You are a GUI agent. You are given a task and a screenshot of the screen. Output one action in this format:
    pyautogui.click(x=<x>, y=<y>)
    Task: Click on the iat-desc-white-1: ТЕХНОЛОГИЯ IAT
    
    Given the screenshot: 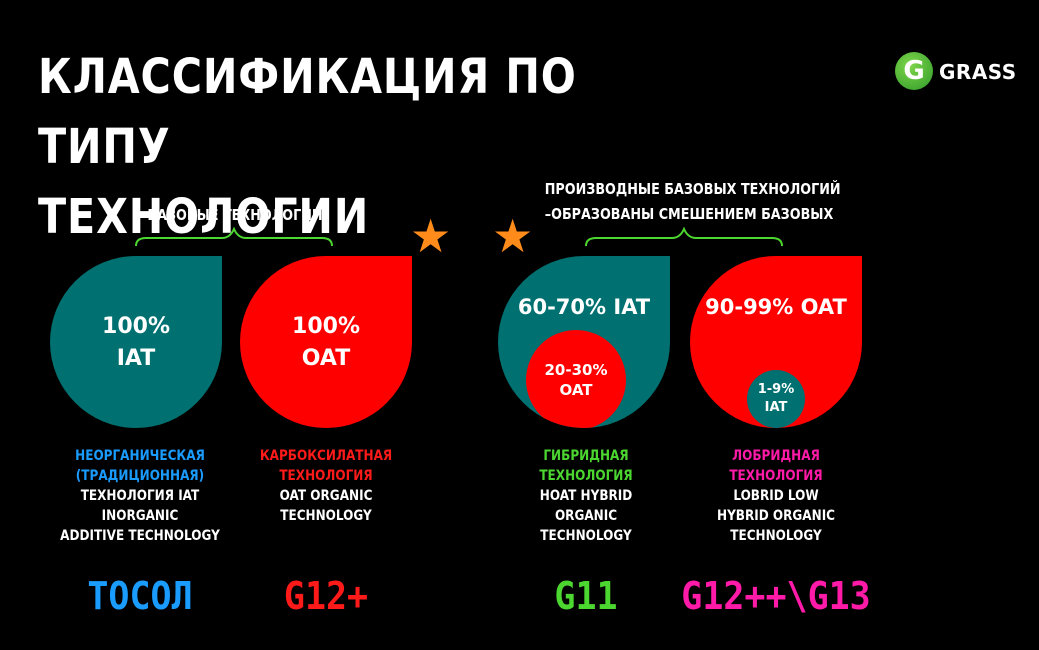 What is the action you would take?
    pyautogui.click(x=140, y=496)
    